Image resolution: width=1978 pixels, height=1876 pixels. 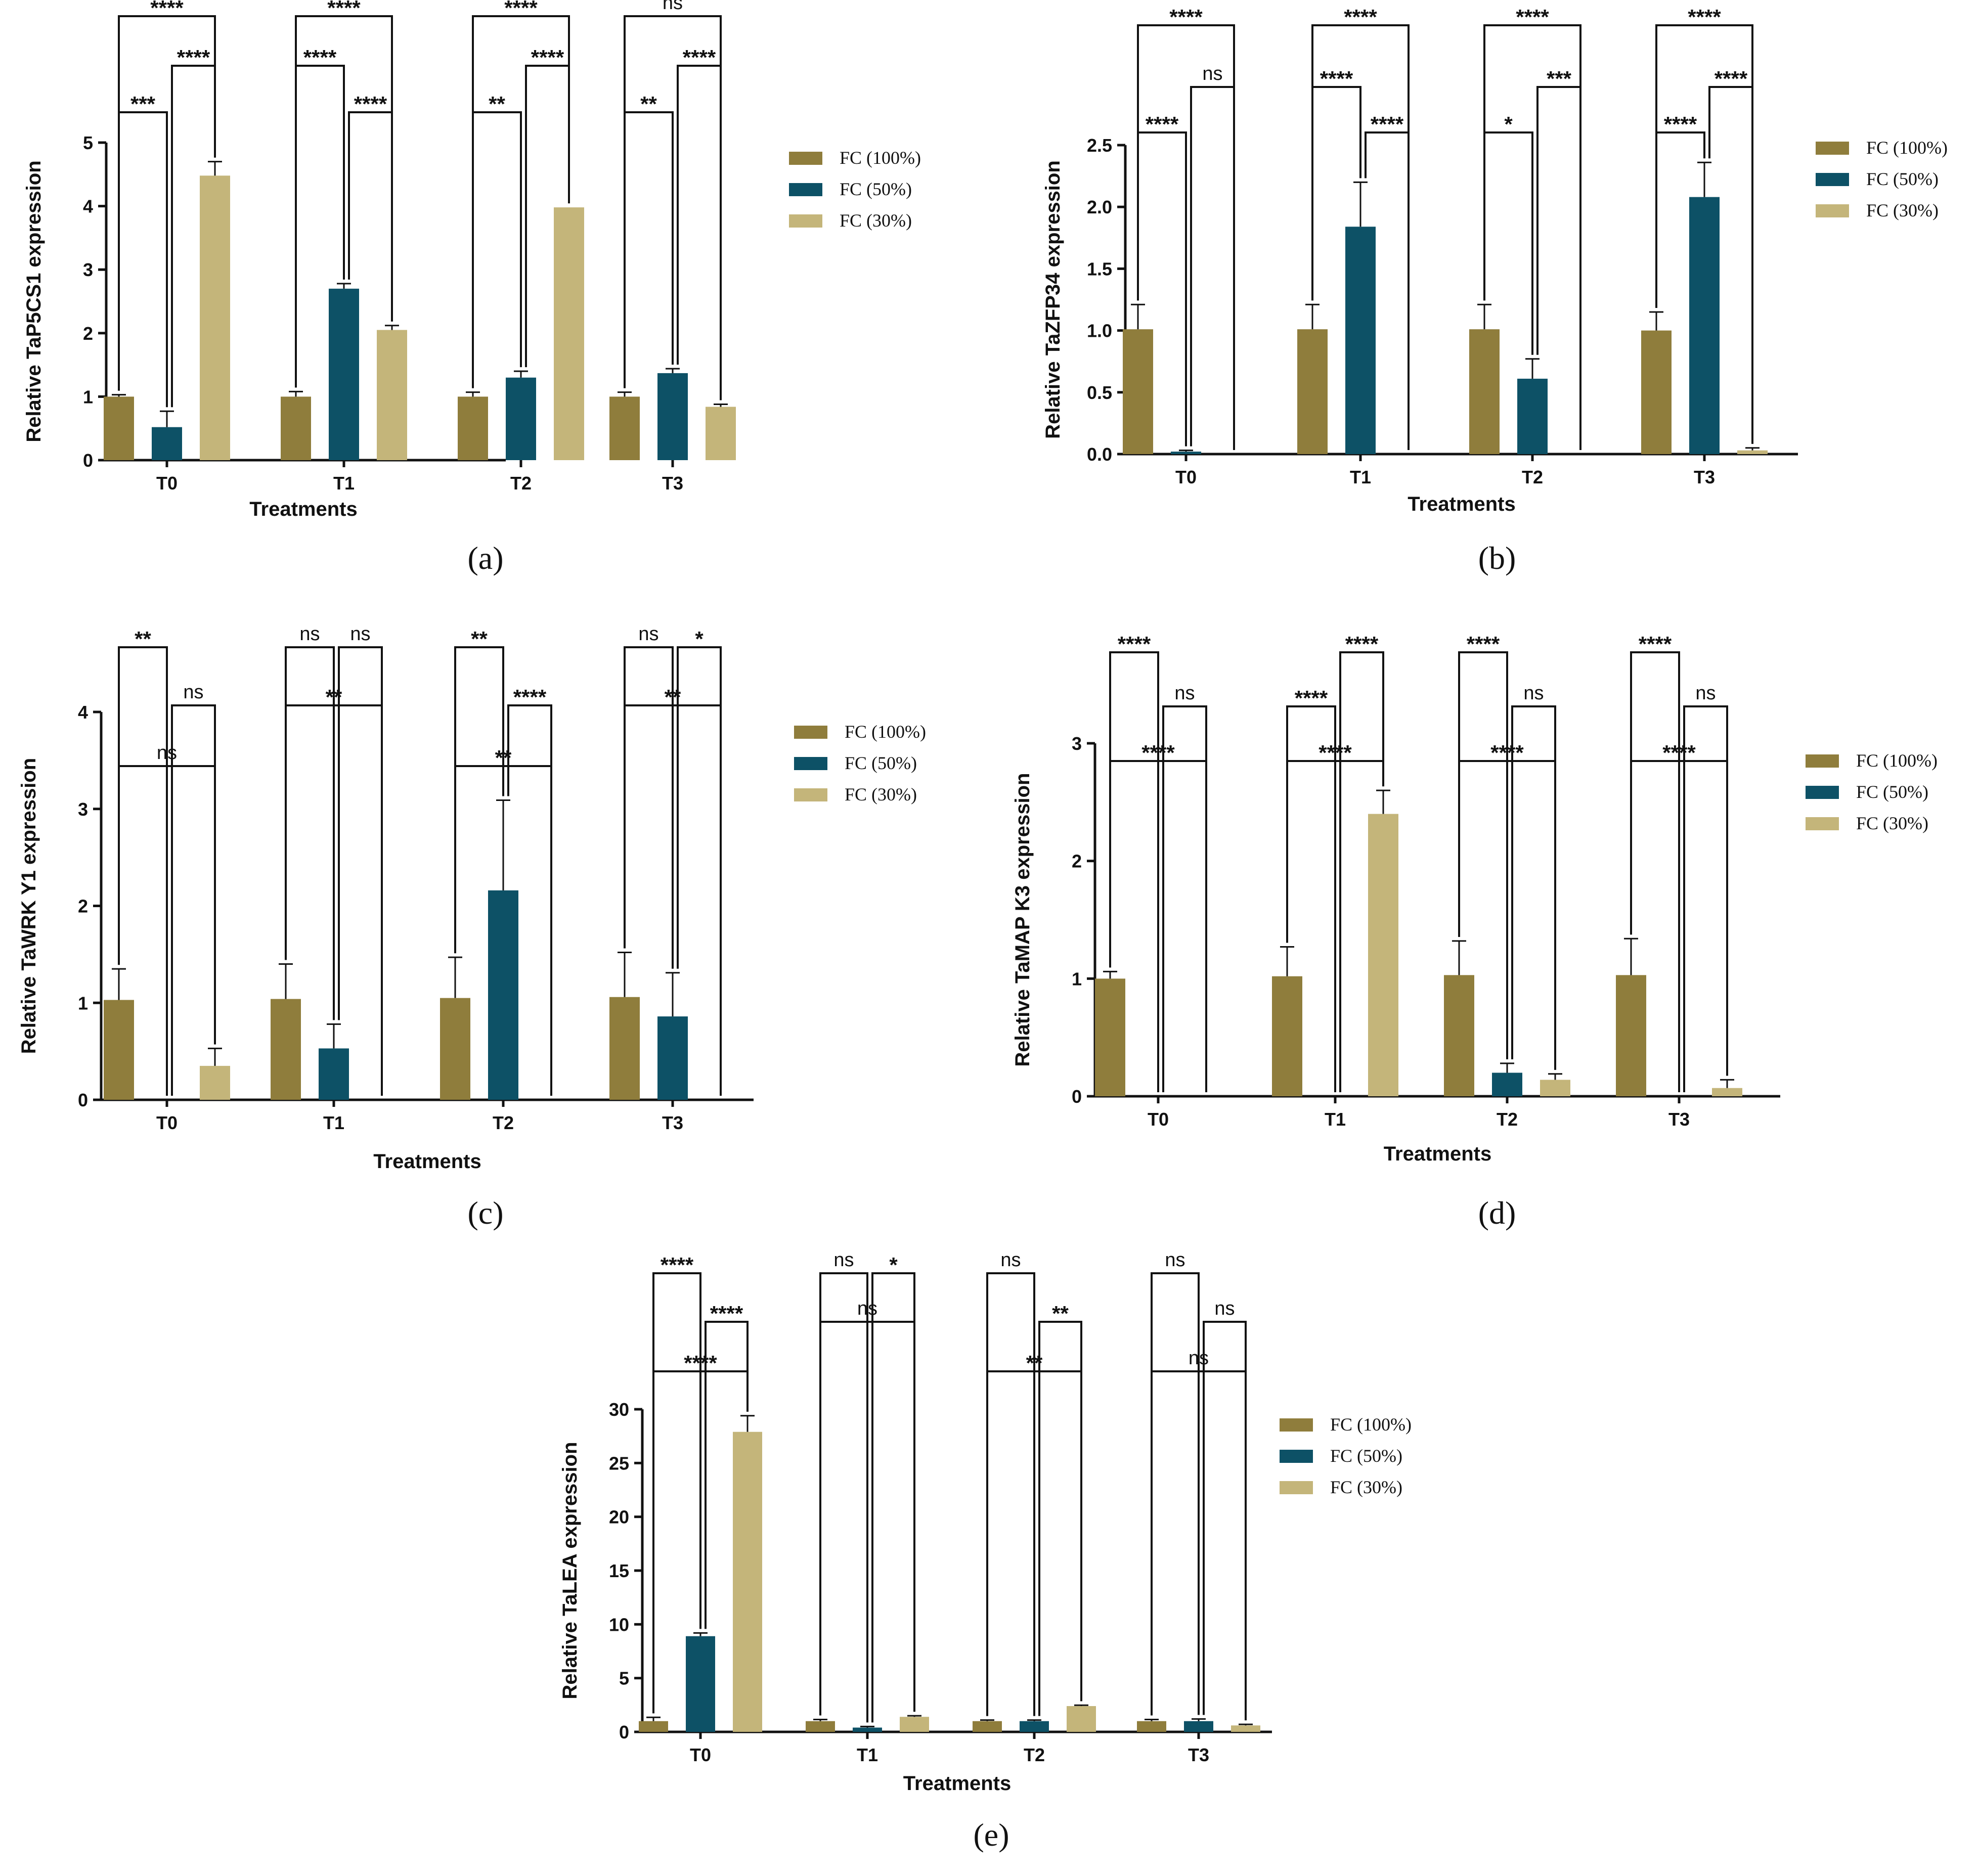 What do you see at coordinates (570, 1570) in the screenshot?
I see `y-axis-label: Relative TaLEA expression` at bounding box center [570, 1570].